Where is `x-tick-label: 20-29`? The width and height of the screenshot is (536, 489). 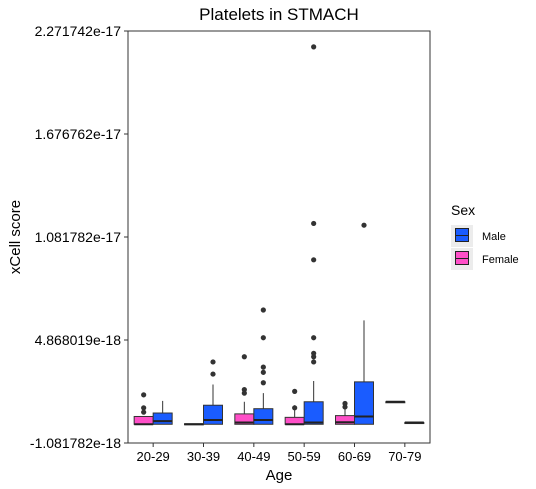
x-tick-label: 20-29 is located at coordinates (153, 456).